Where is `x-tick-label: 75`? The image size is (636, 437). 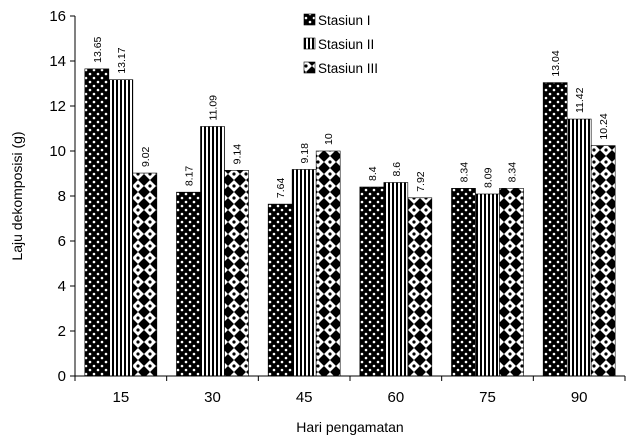 x-tick-label: 75 is located at coordinates (487, 397).